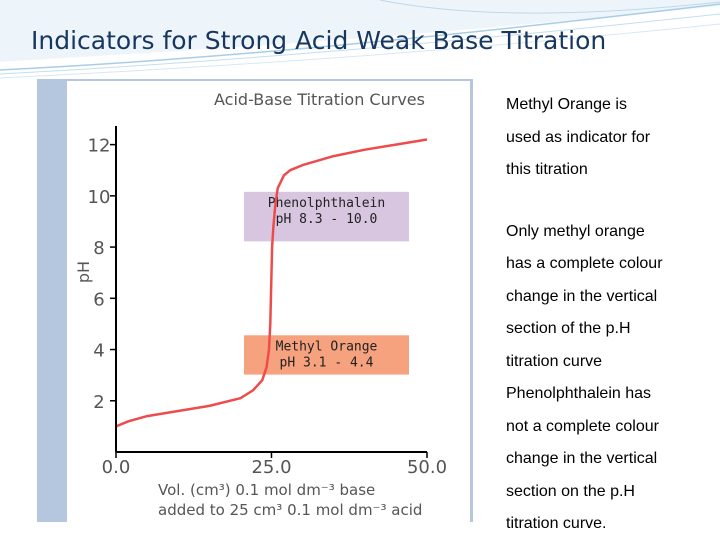 This screenshot has height=541, width=720. Describe the element at coordinates (578, 137) in the screenshot. I see `explanation-line: used as indicator for` at that location.